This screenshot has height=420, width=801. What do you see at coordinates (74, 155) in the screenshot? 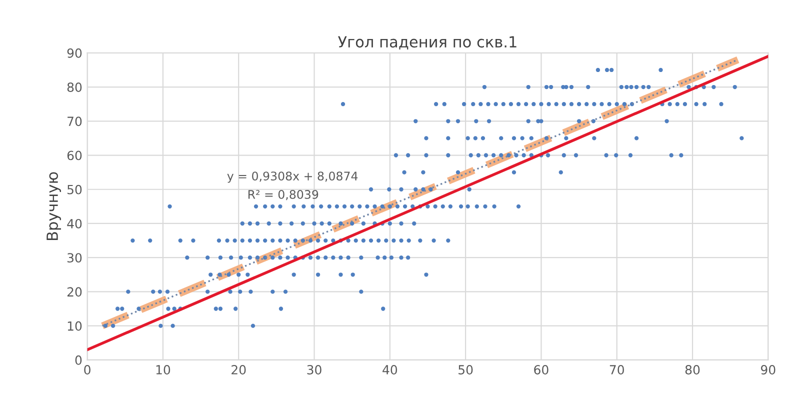
I see `y-tick-label: 60` at bounding box center [74, 155].